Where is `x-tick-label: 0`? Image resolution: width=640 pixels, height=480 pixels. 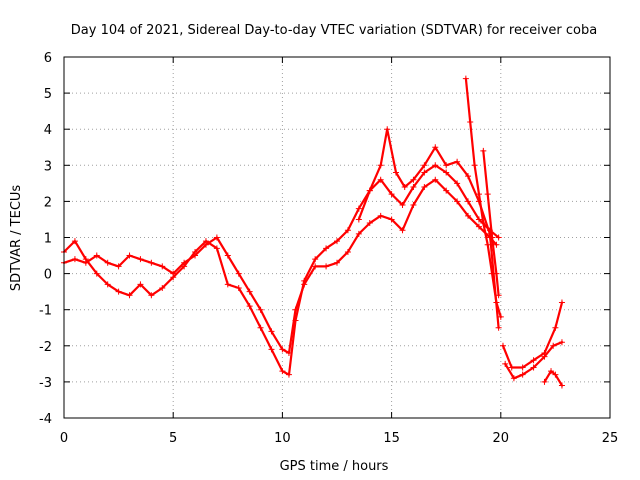
x-tick-label: 0 is located at coordinates (64, 438).